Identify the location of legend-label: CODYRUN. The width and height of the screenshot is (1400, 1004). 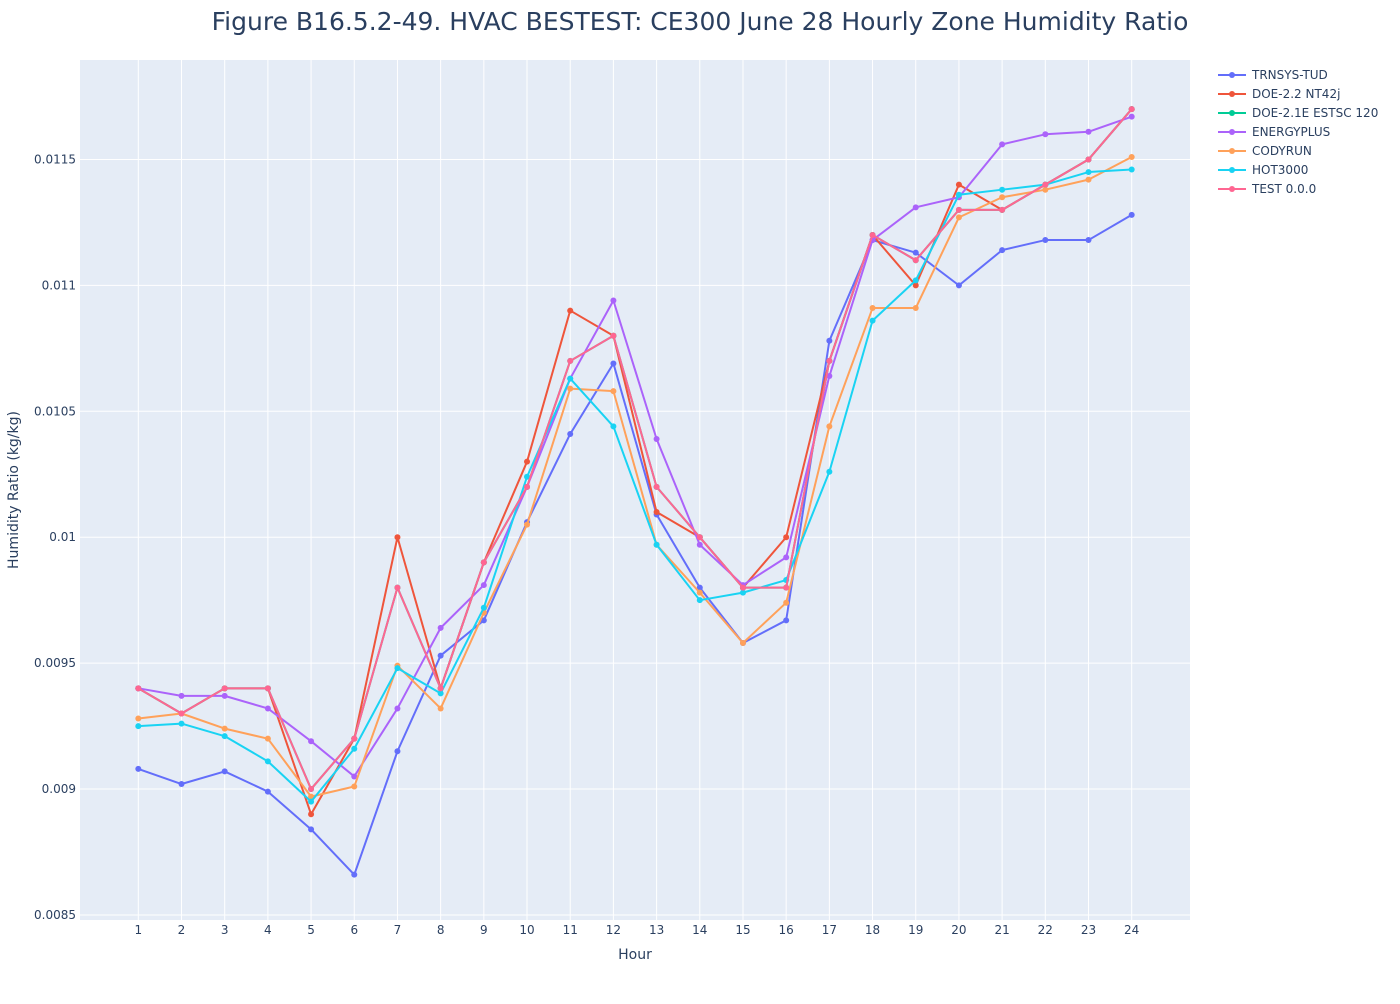
(1282, 151).